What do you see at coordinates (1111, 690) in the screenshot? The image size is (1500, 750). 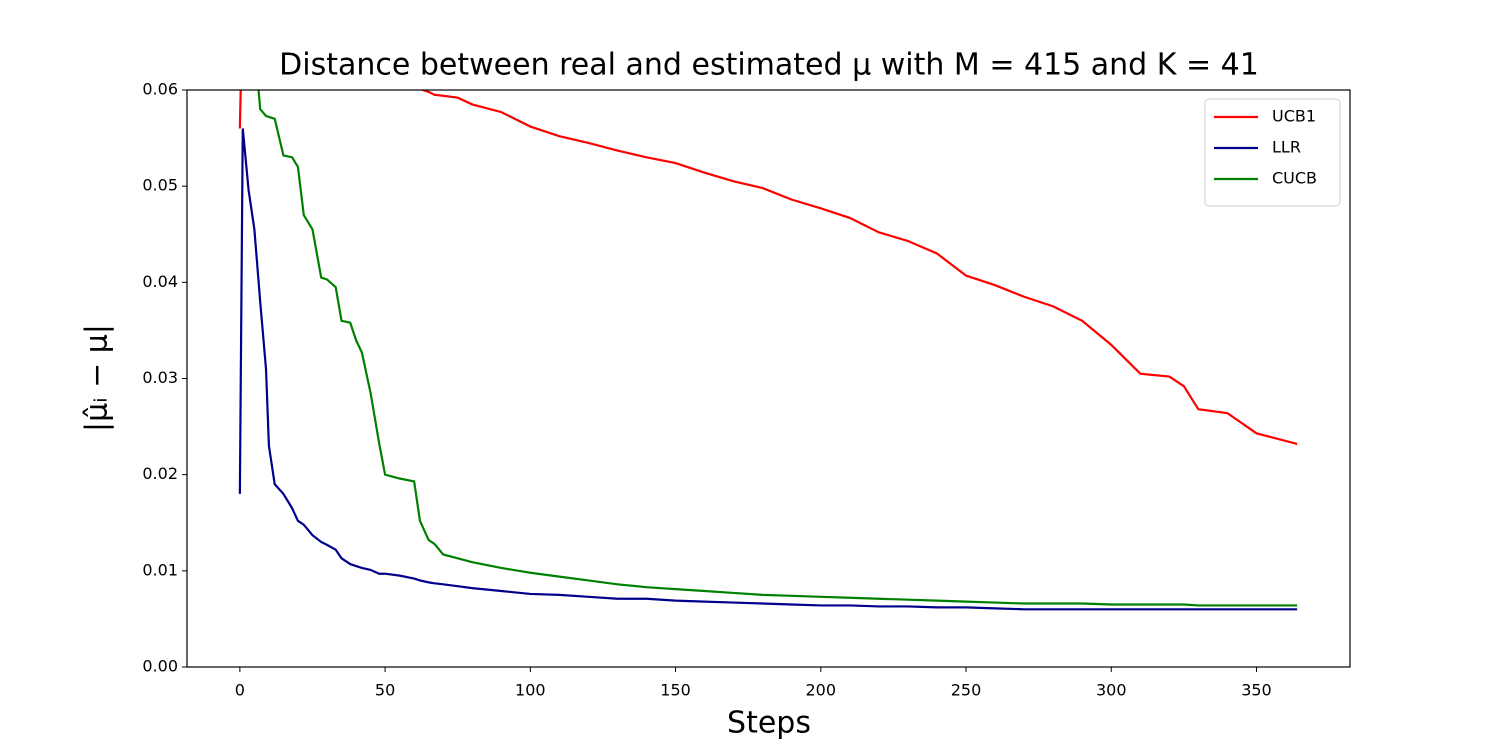 I see `x-tick-label: 300` at bounding box center [1111, 690].